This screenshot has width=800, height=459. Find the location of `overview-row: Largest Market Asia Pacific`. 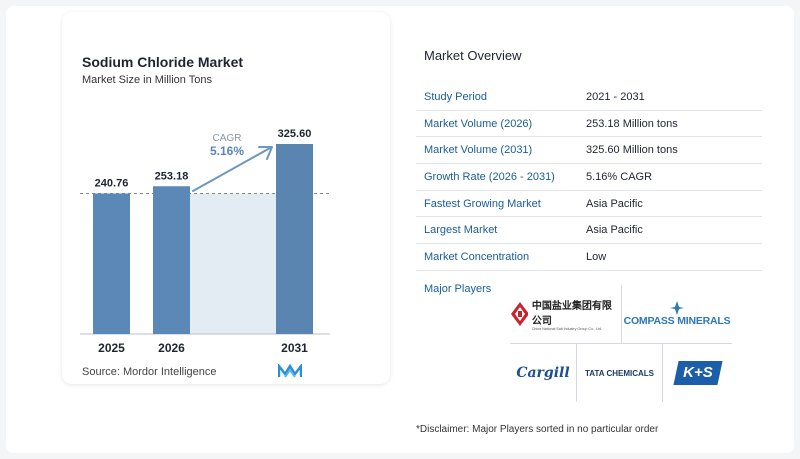

overview-row: Largest Market Asia Pacific is located at coordinates (589, 231).